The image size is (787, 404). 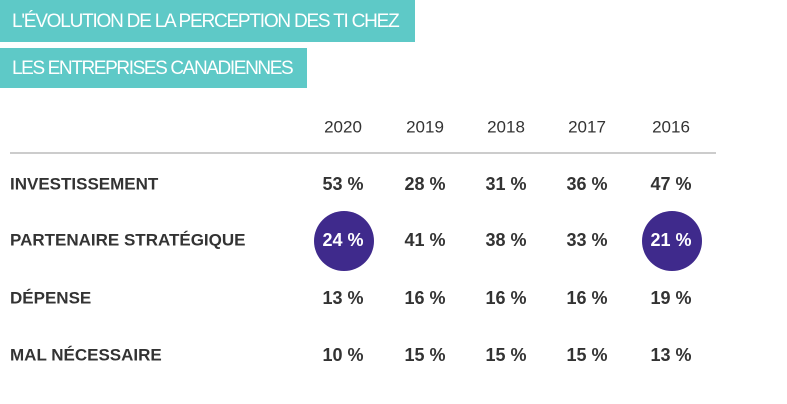 I want to click on title-line: L'ÉVOLUTION DE LA PERCEPTION DES TI CHEZ, so click(x=206, y=21).